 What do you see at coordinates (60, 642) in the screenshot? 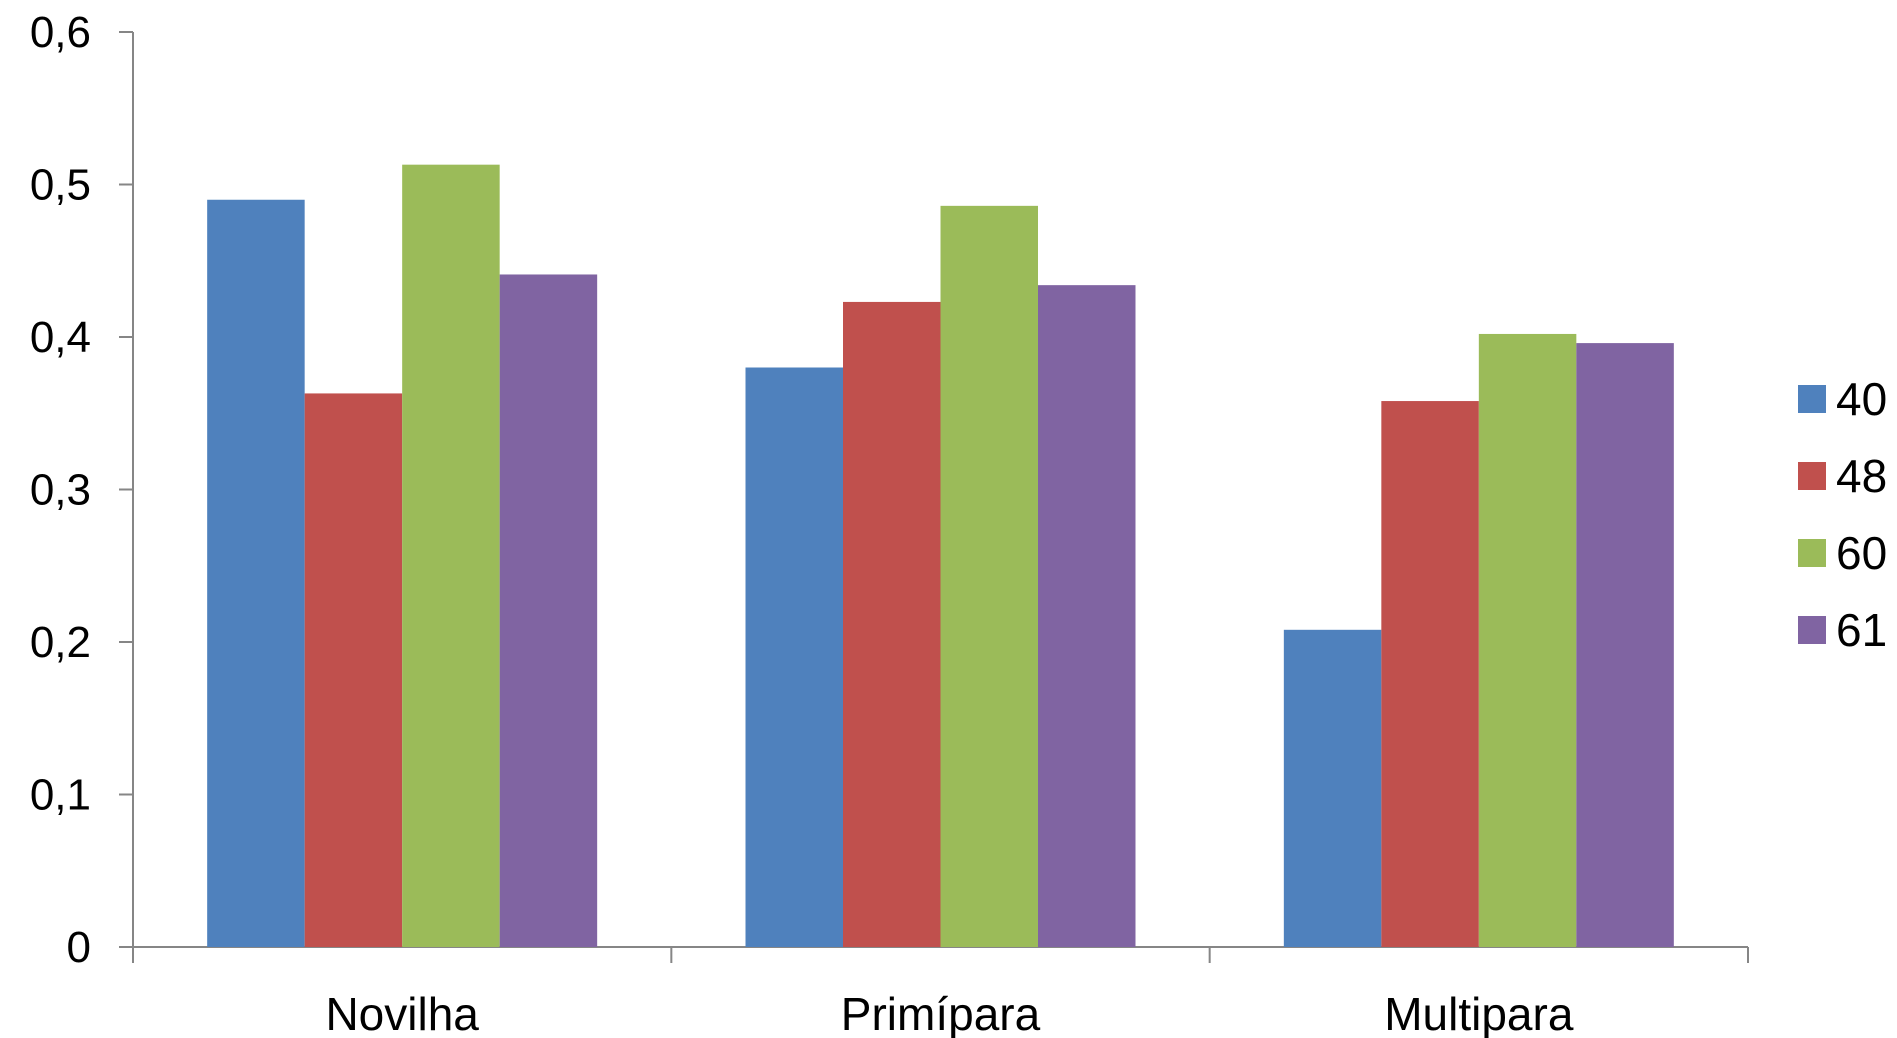
I see `y-tick-label: 0,2` at bounding box center [60, 642].